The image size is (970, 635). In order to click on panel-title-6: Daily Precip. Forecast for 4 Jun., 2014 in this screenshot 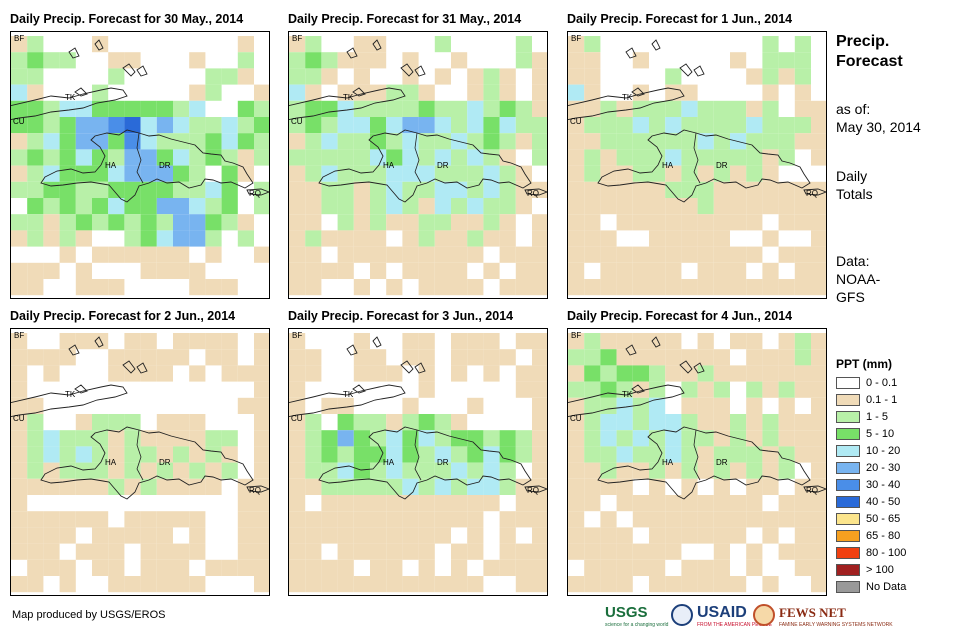, I will do `click(680, 316)`.